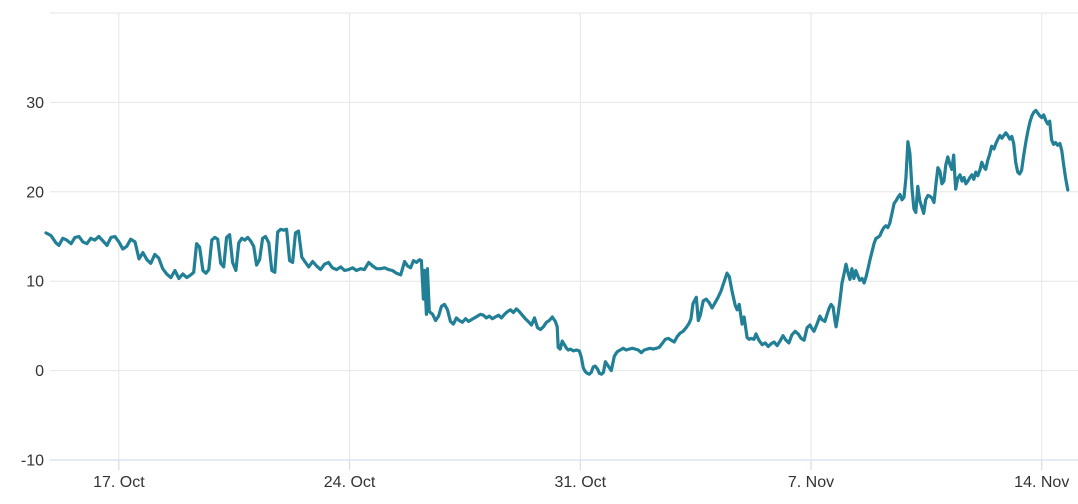 This screenshot has height=504, width=1078. I want to click on x-tick-label: 31. Oct, so click(581, 482).